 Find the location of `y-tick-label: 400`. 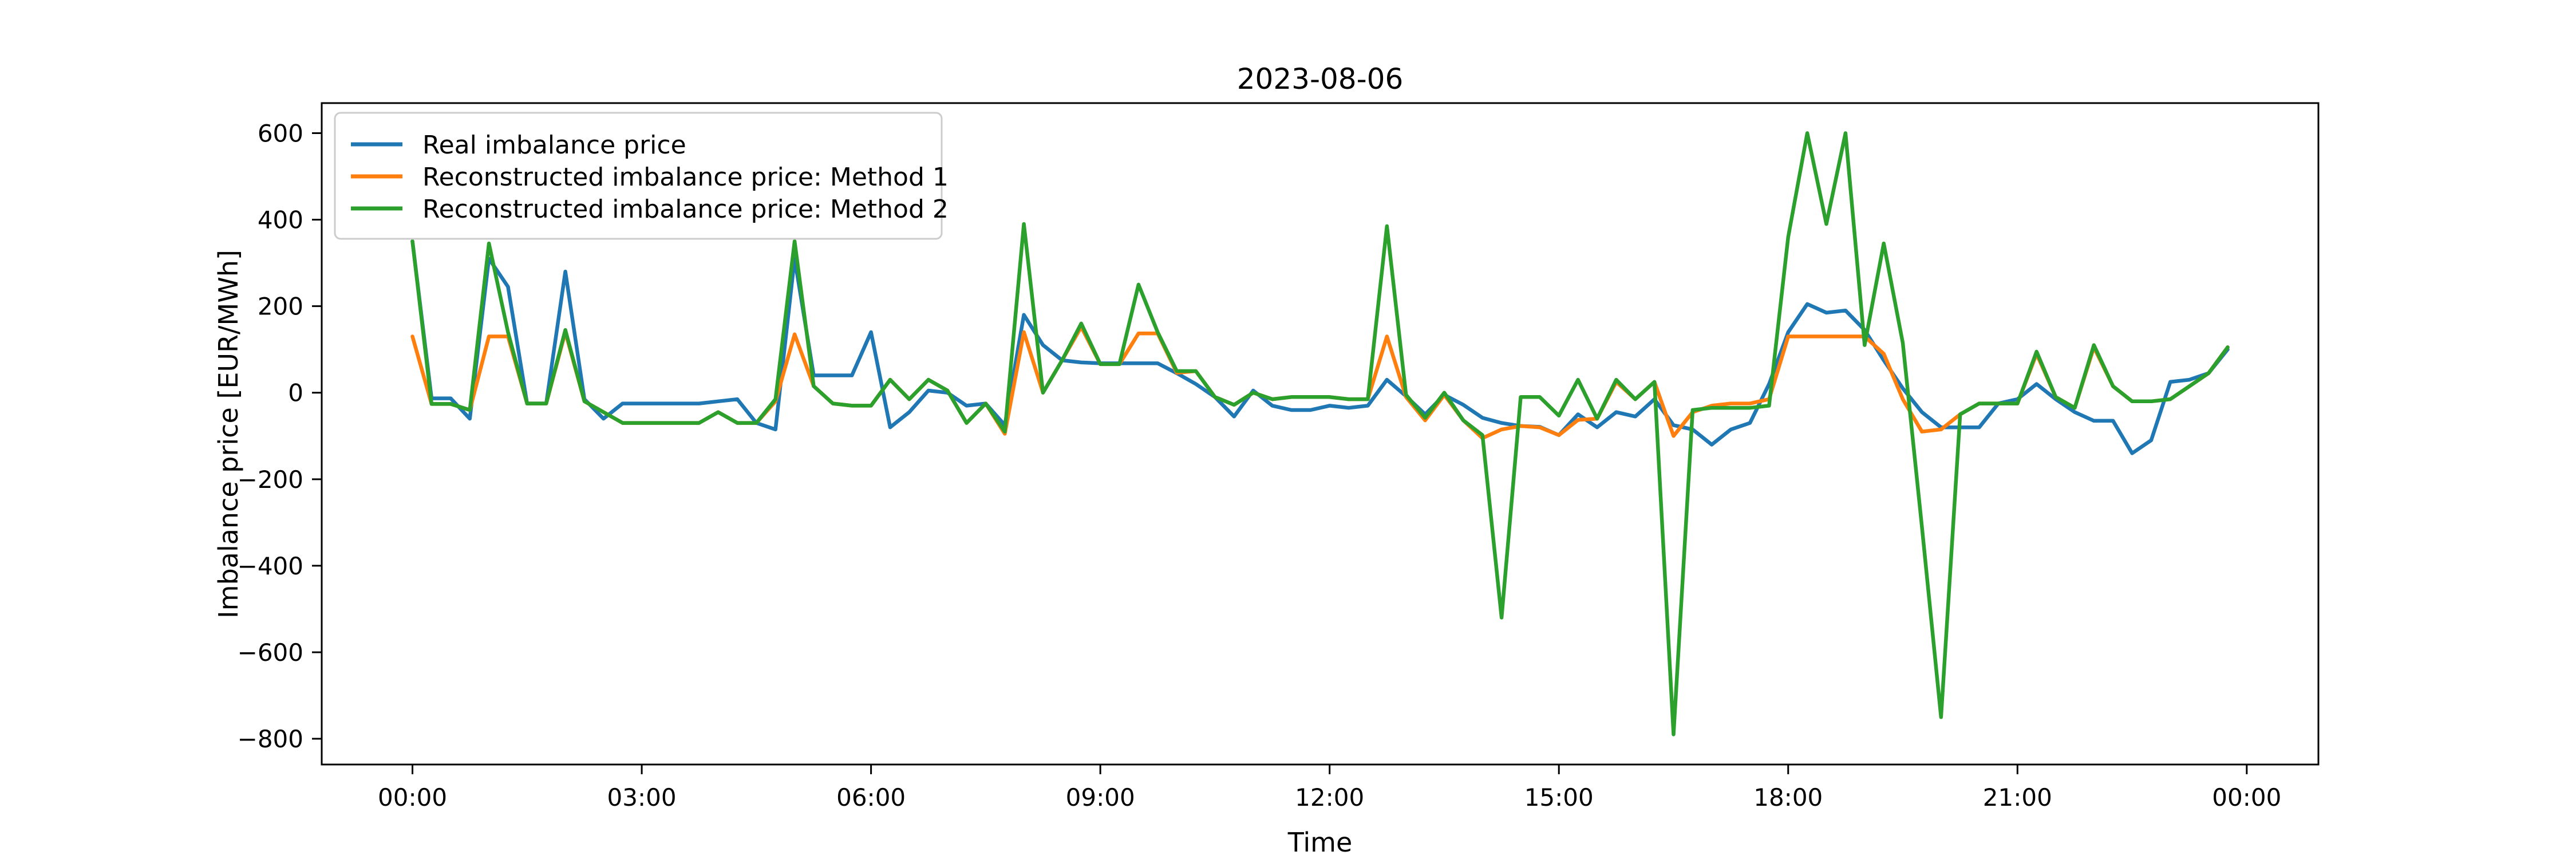

y-tick-label: 400 is located at coordinates (280, 220).